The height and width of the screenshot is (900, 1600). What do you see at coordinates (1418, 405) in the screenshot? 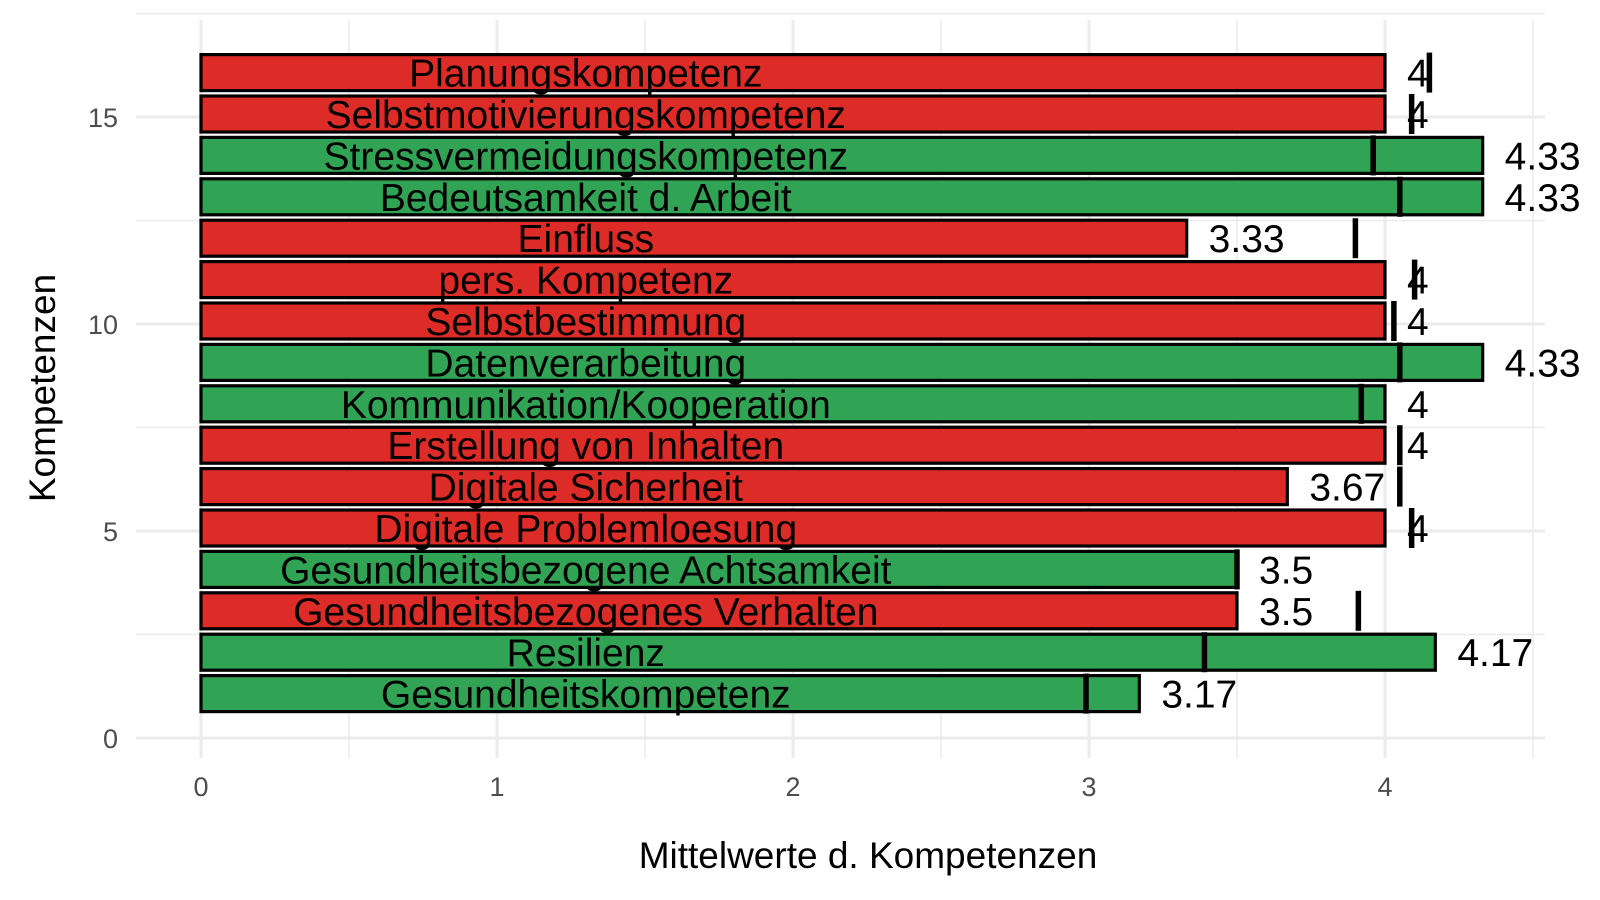
I see `value-label-8: 4` at bounding box center [1418, 405].